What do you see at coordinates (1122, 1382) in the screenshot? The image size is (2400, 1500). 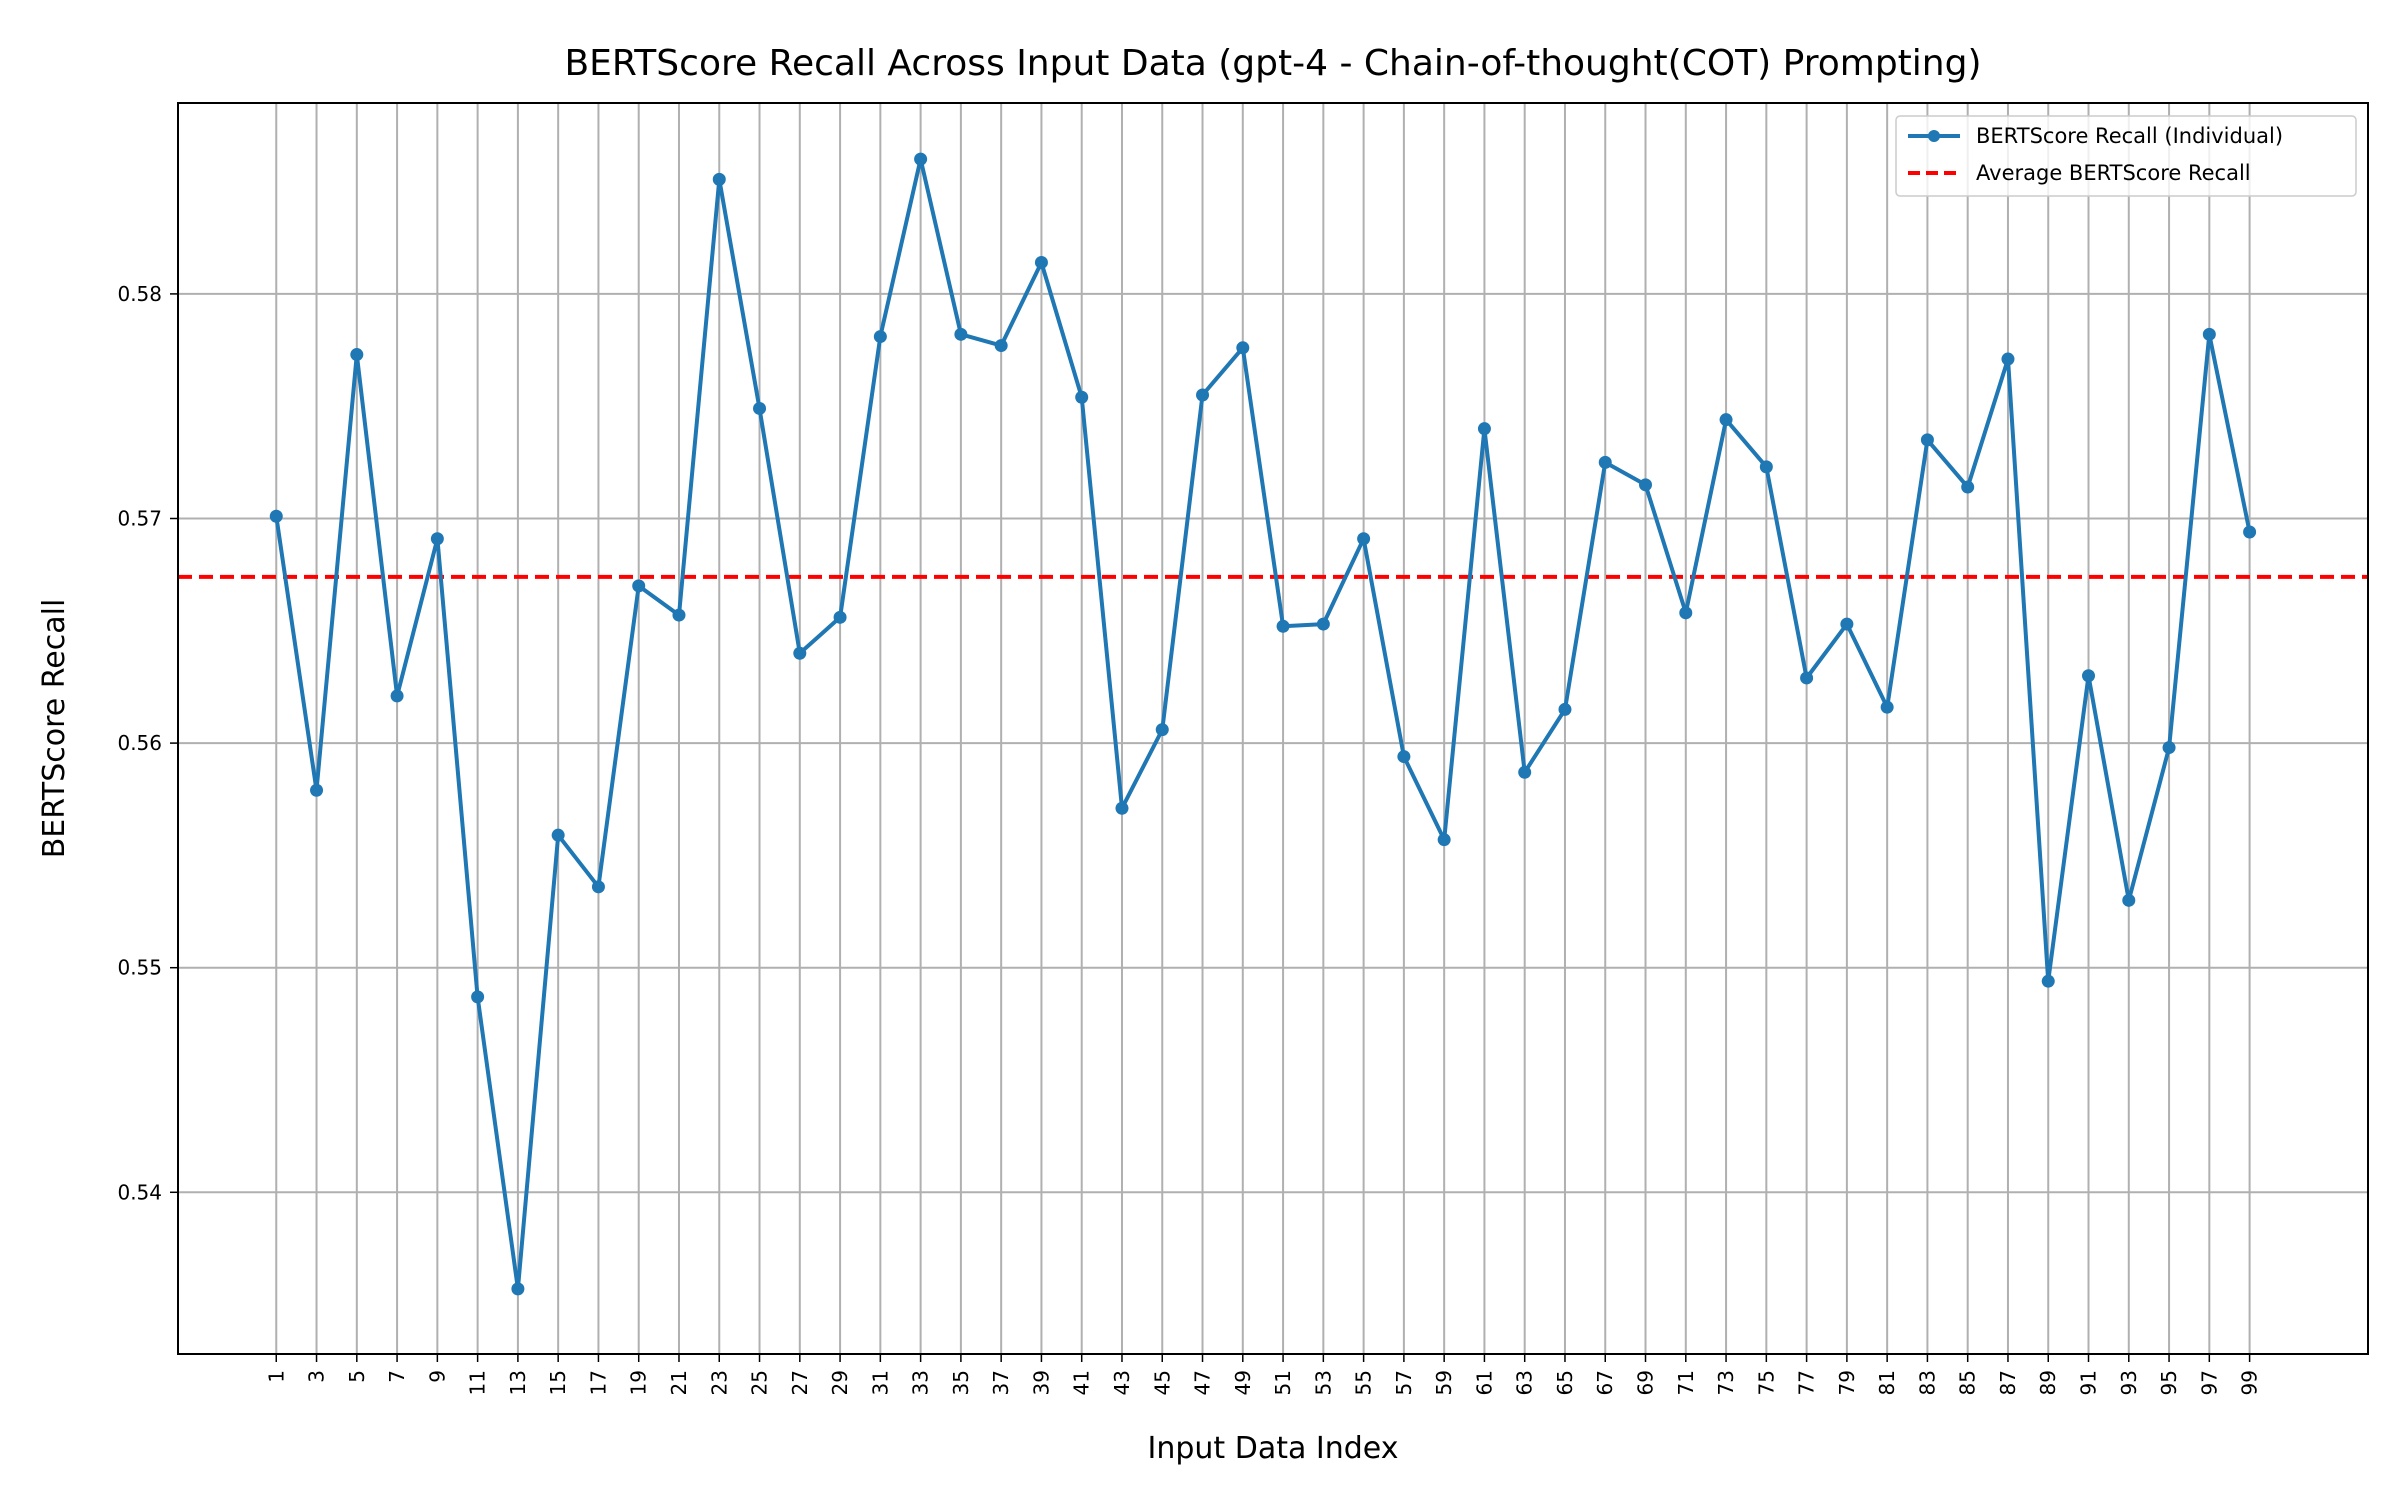 I see `x-tick-label: 43` at bounding box center [1122, 1382].